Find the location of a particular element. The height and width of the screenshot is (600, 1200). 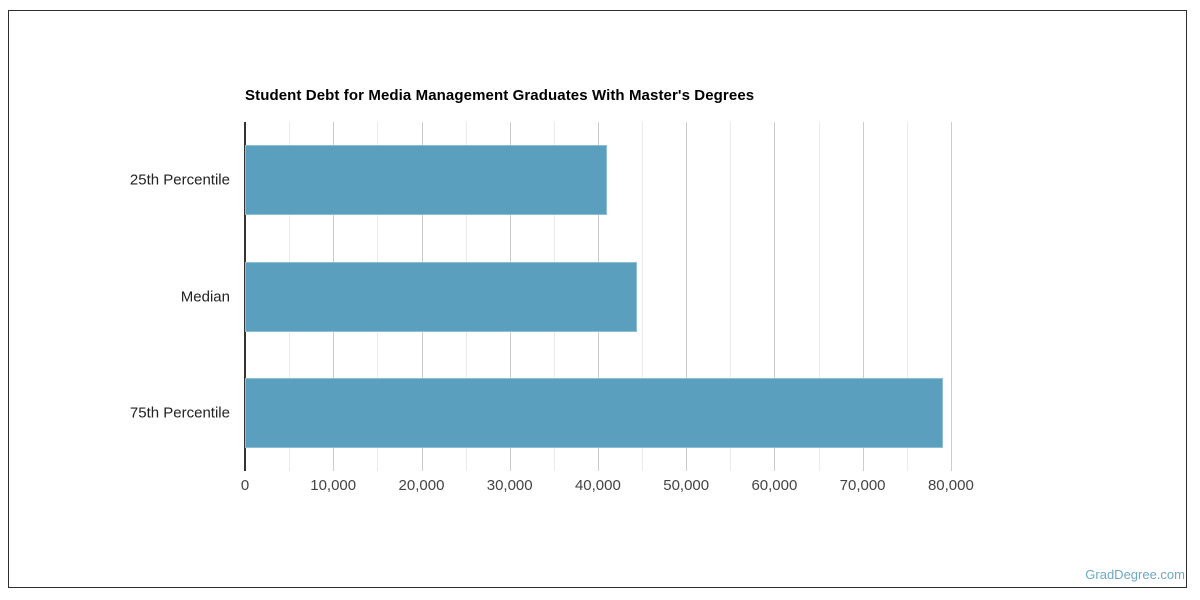

bar-25th-percentile is located at coordinates (426, 180).